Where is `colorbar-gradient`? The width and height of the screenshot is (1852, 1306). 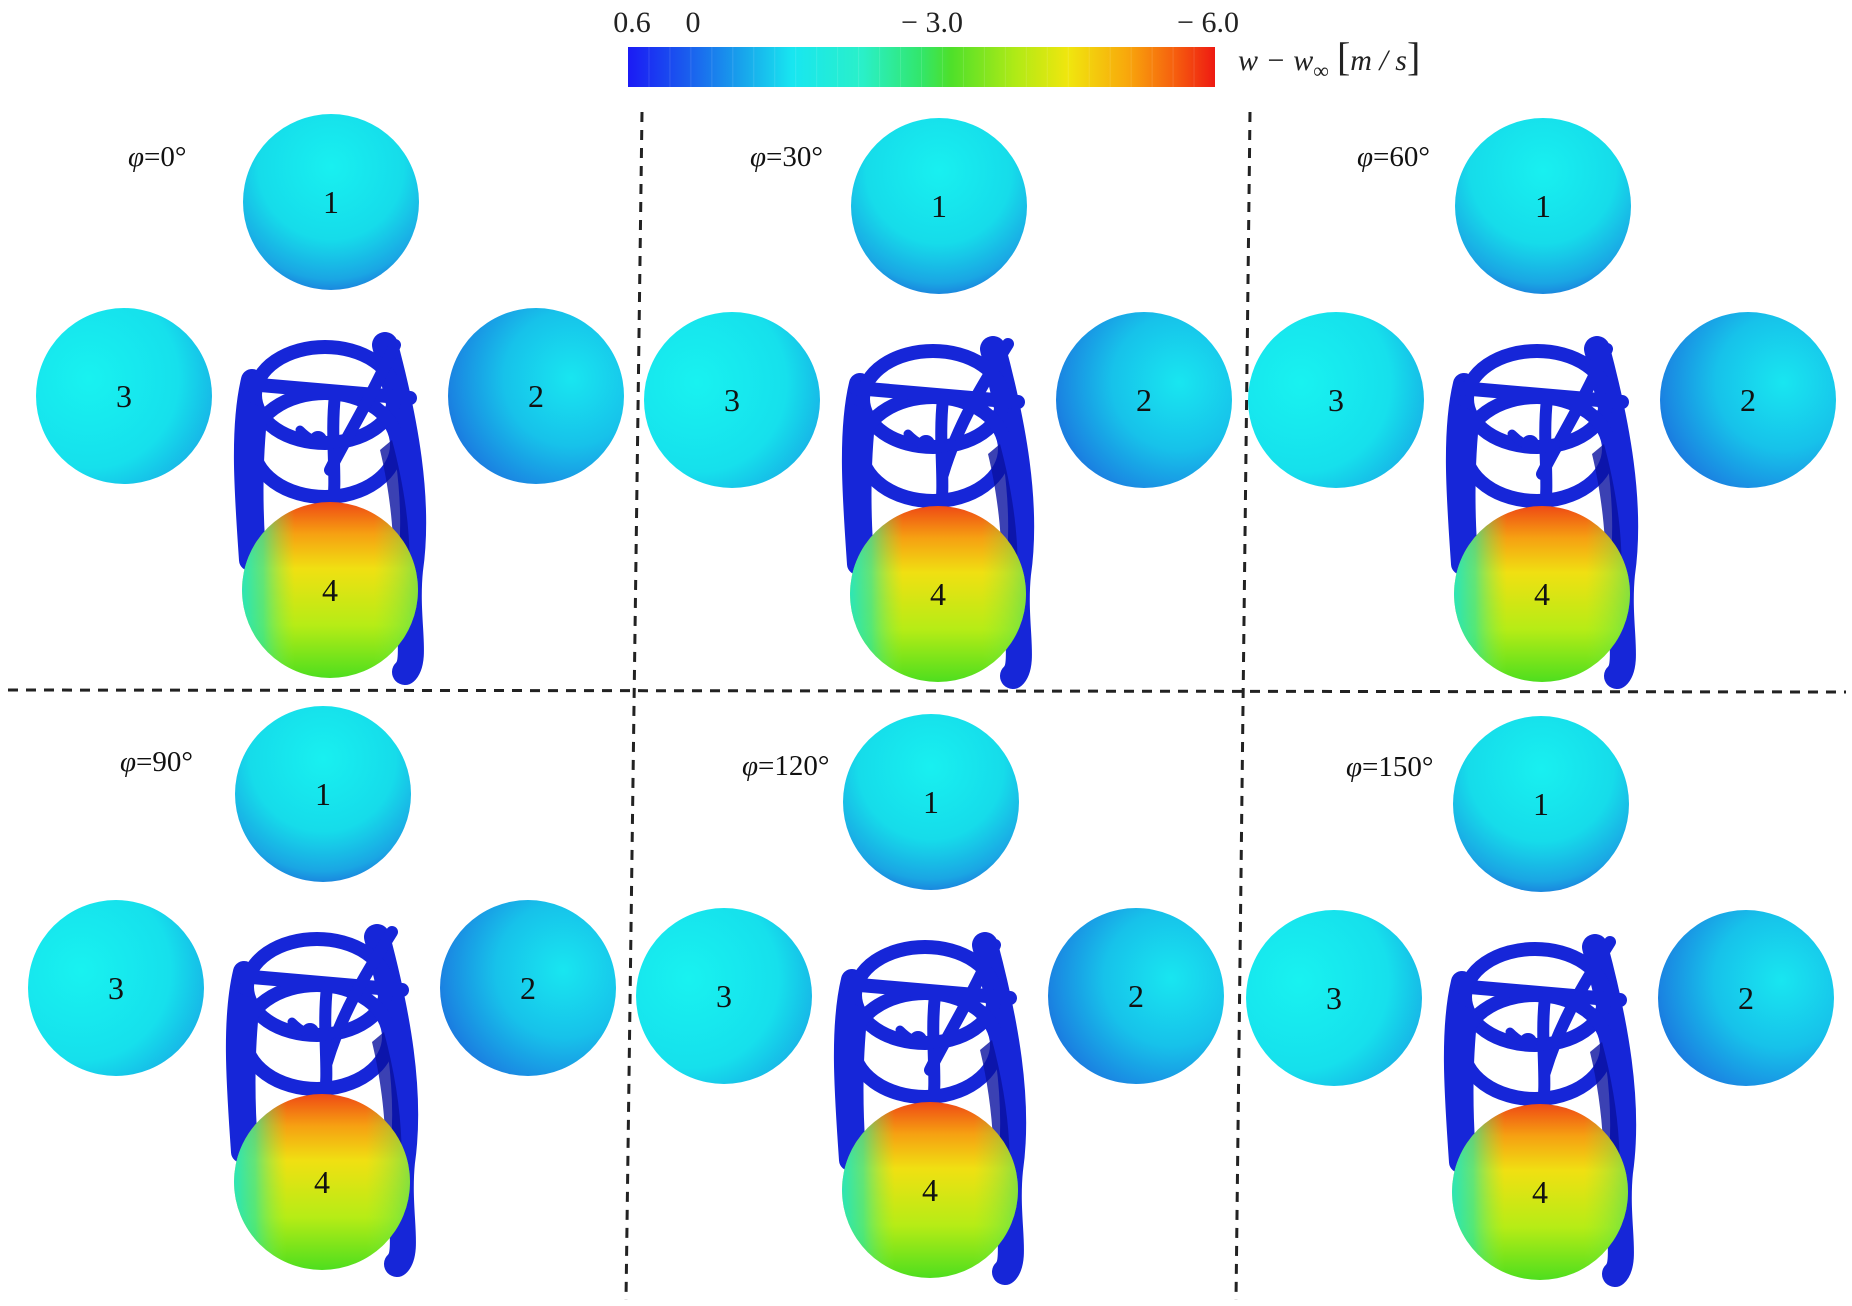 colorbar-gradient is located at coordinates (921, 67).